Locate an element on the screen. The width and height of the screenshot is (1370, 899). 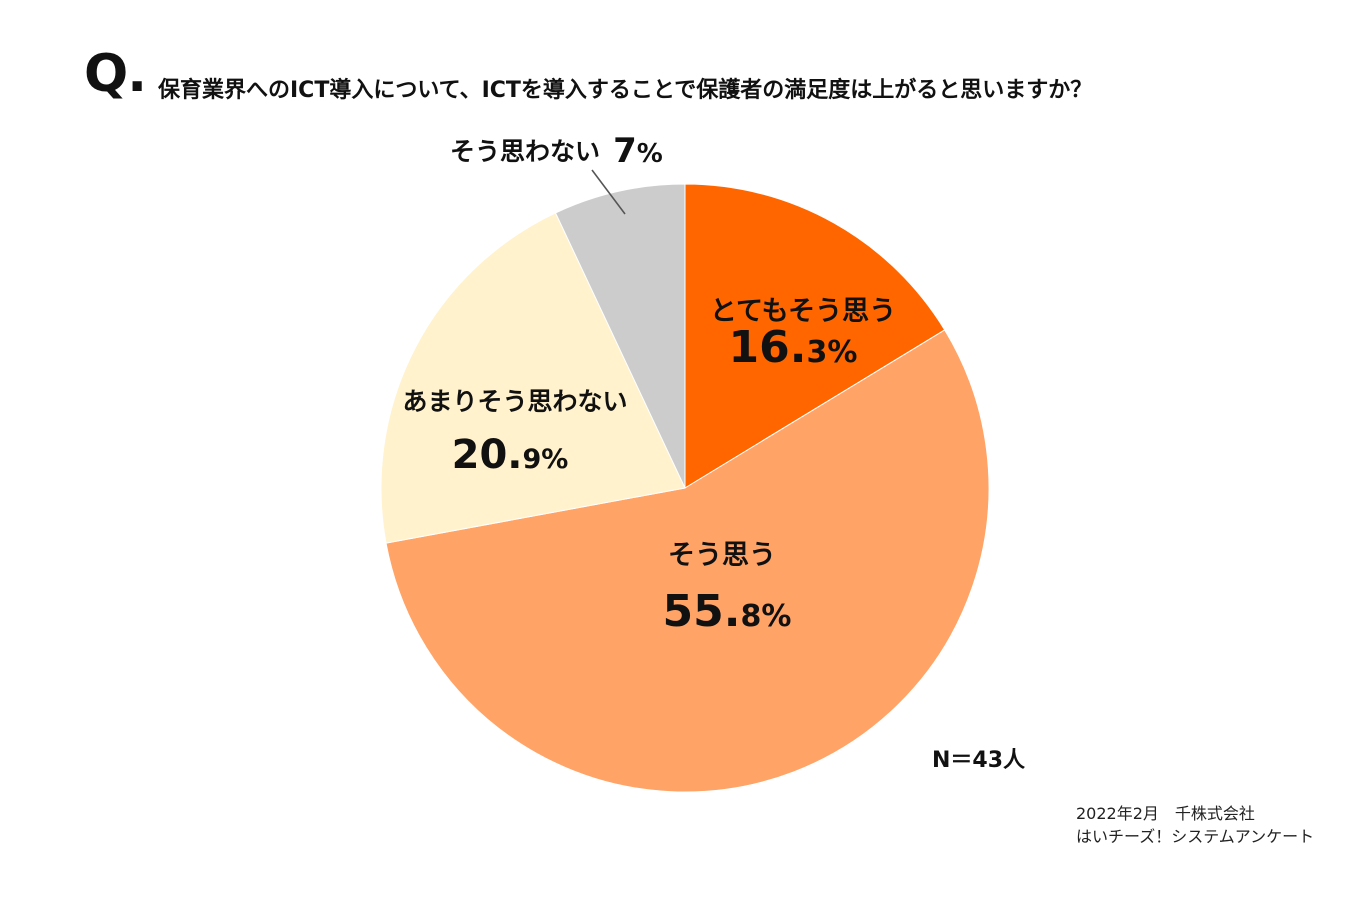
slice-totemo-so-omou is located at coordinates (815, 336).